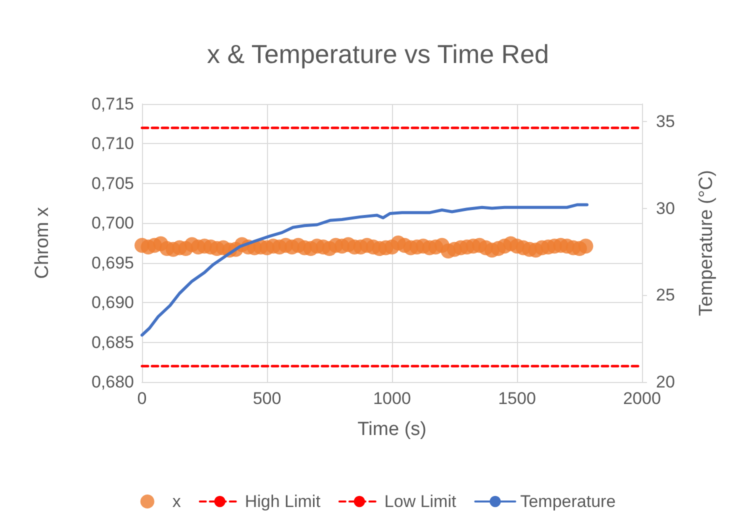 The width and height of the screenshot is (756, 531). Describe the element at coordinates (112, 144) in the screenshot. I see `y-tick-label: 0,710` at that location.